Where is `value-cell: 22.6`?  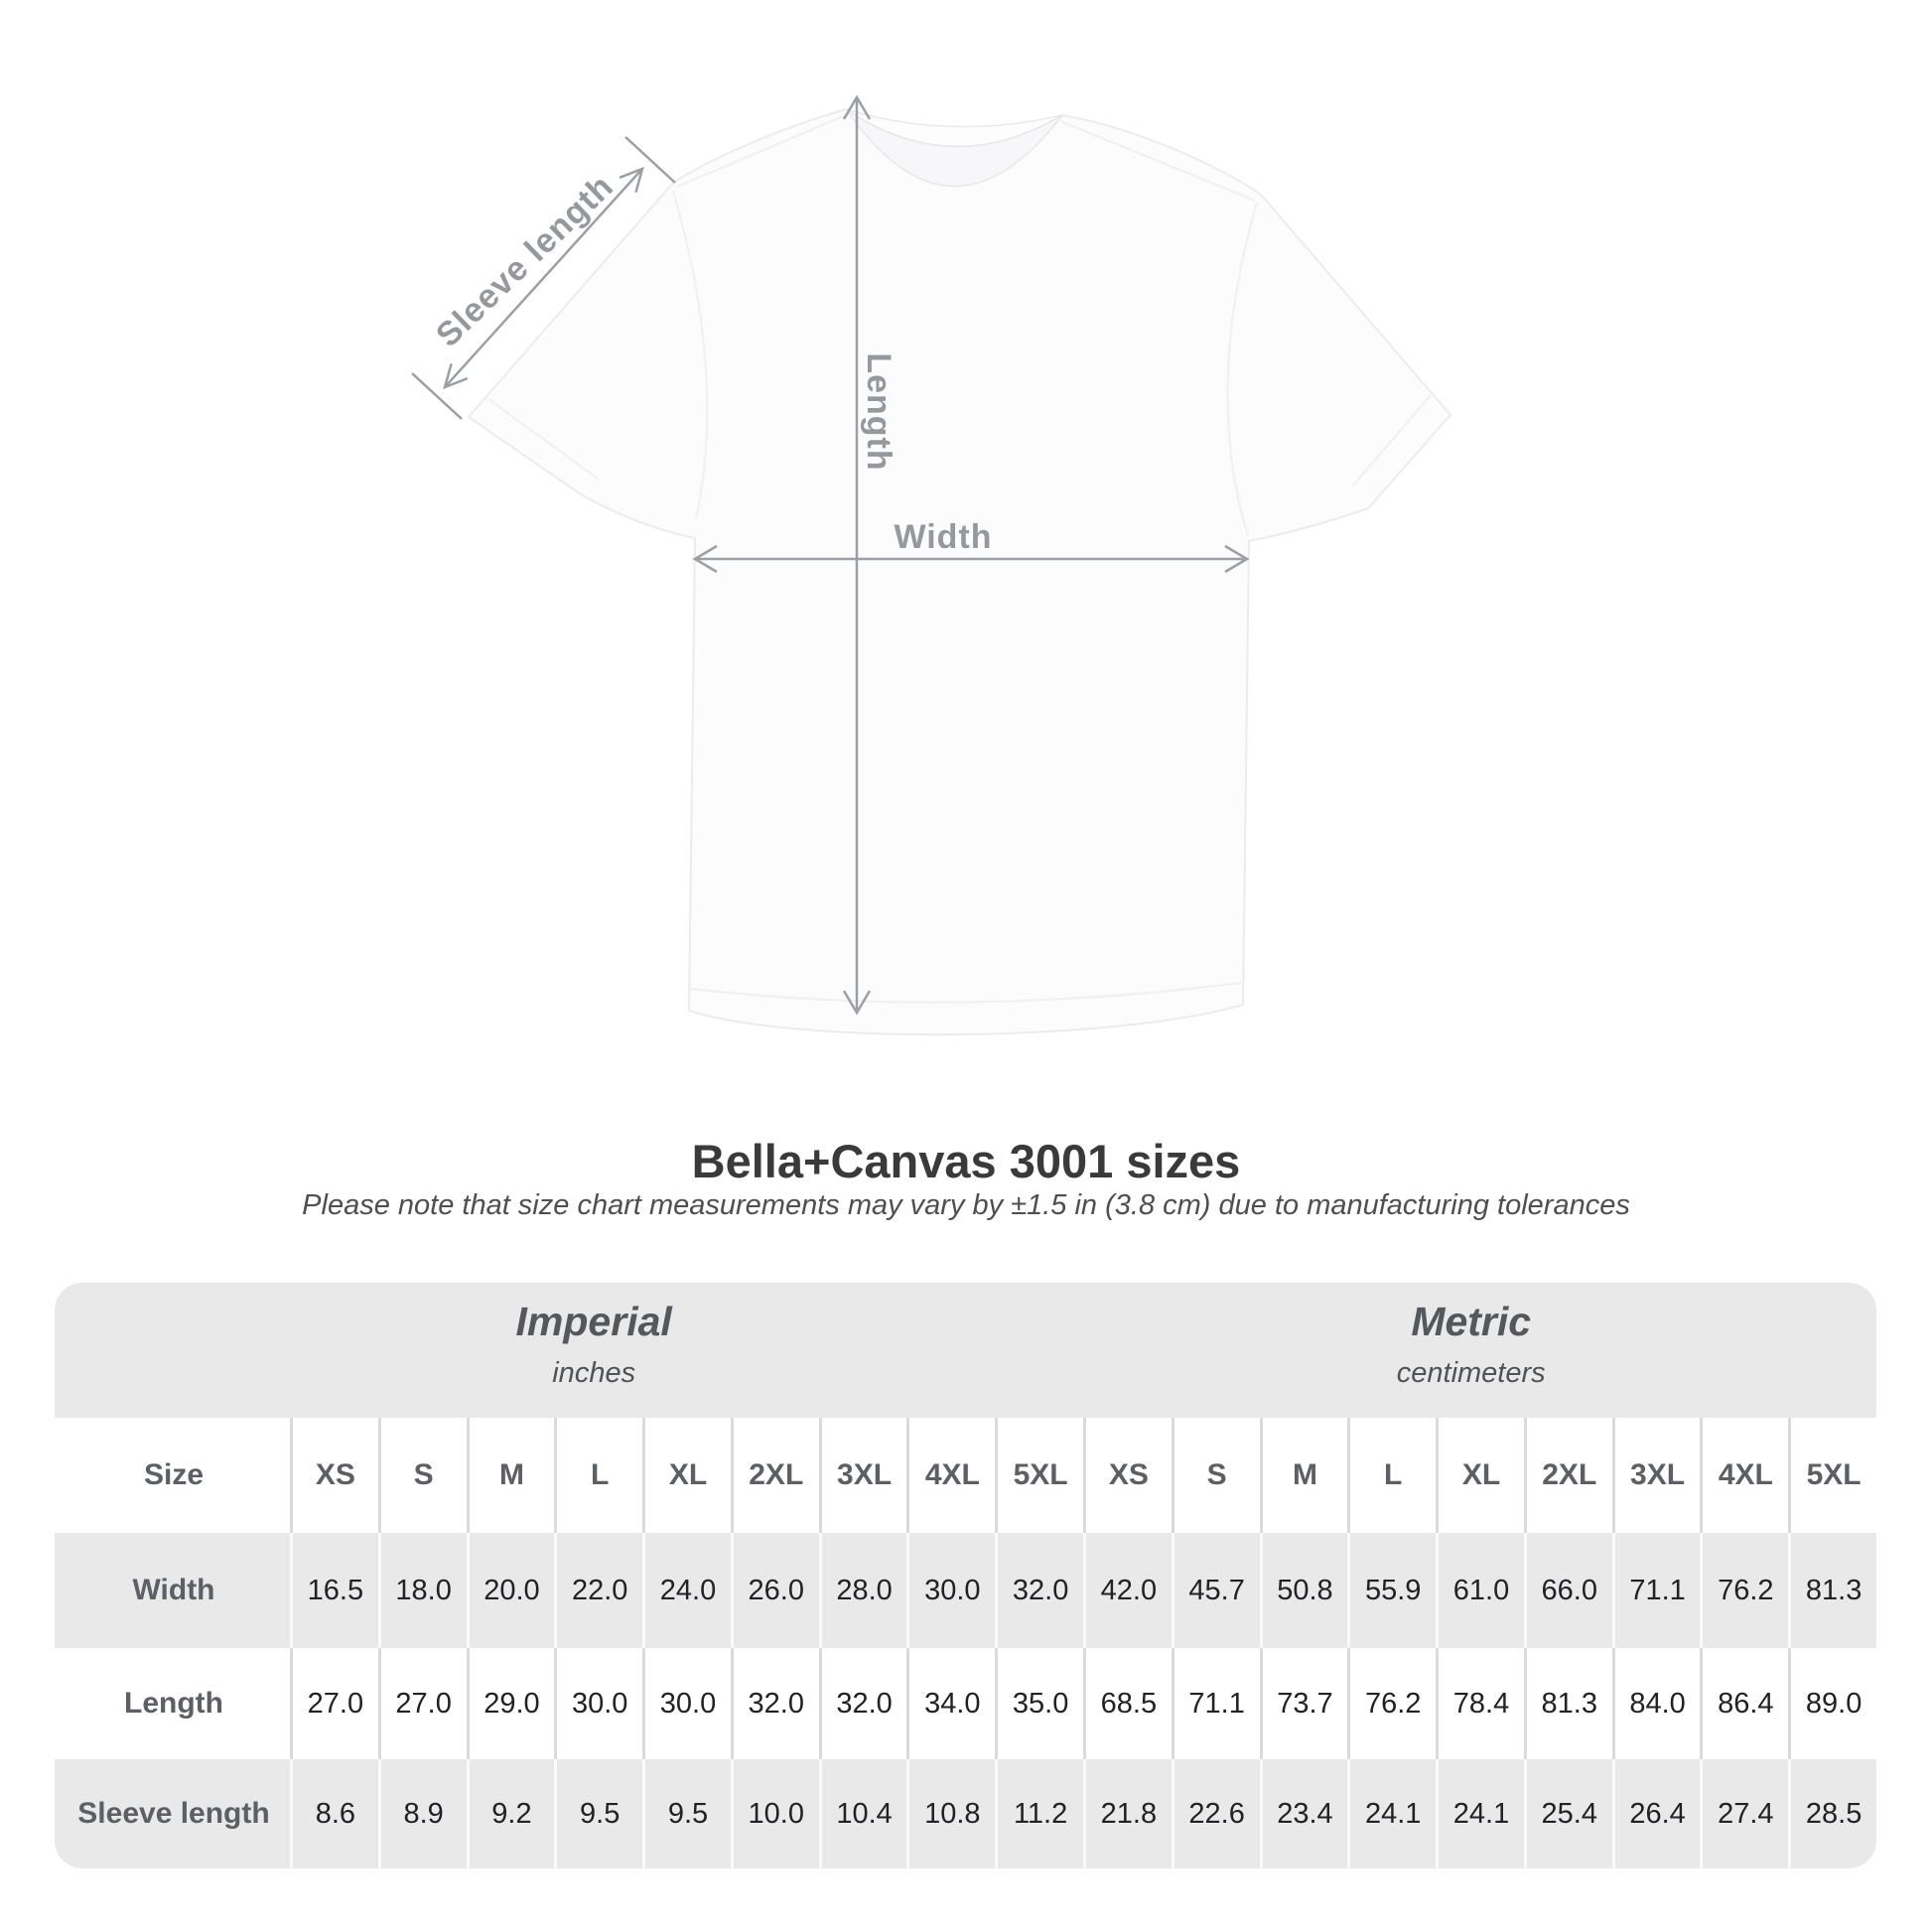
value-cell: 22.6 is located at coordinates (1215, 1814).